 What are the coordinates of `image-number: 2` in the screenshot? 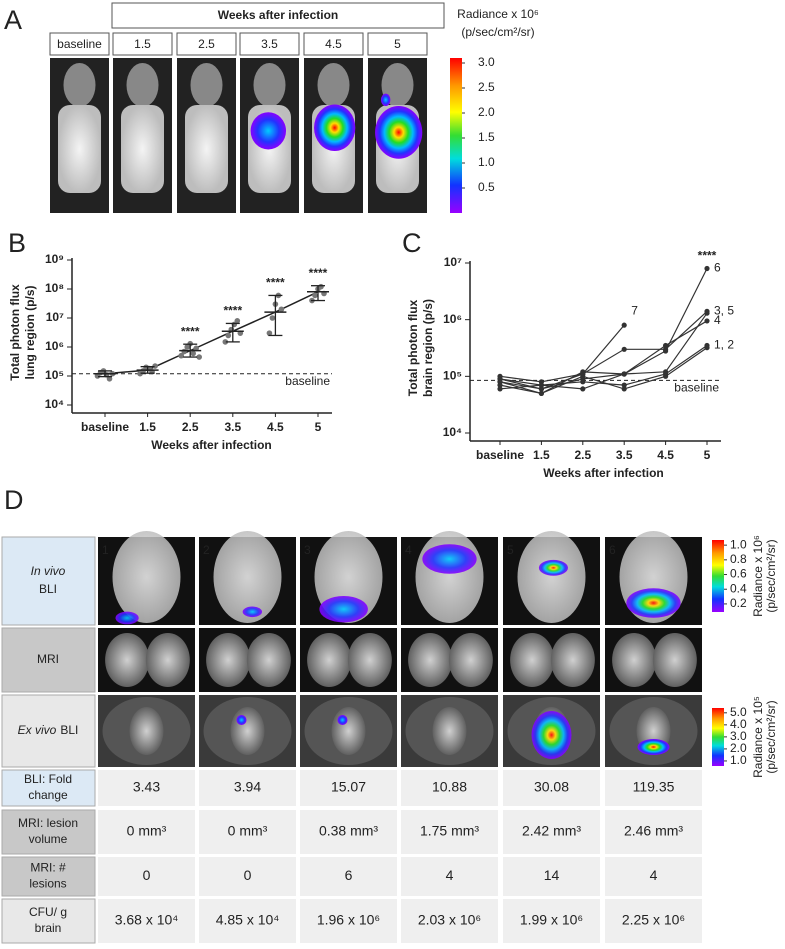 It's located at (206, 550).